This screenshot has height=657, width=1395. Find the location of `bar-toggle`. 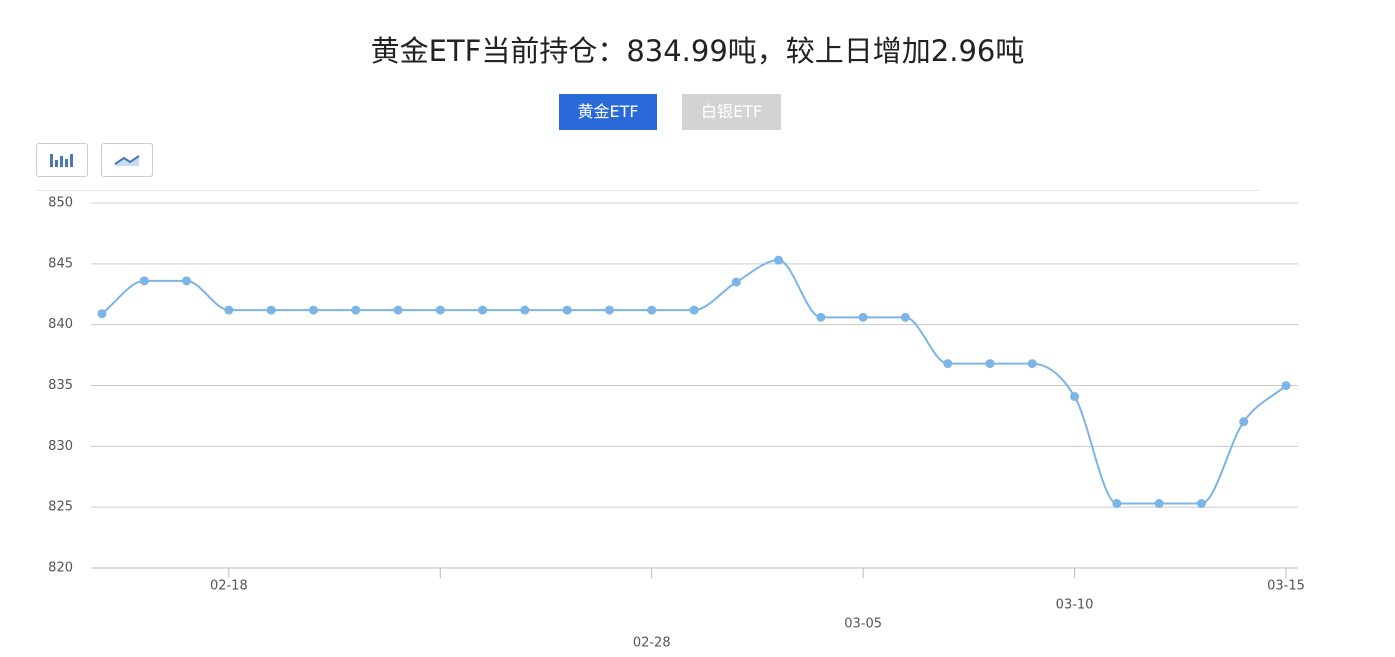

bar-toggle is located at coordinates (62, 160).